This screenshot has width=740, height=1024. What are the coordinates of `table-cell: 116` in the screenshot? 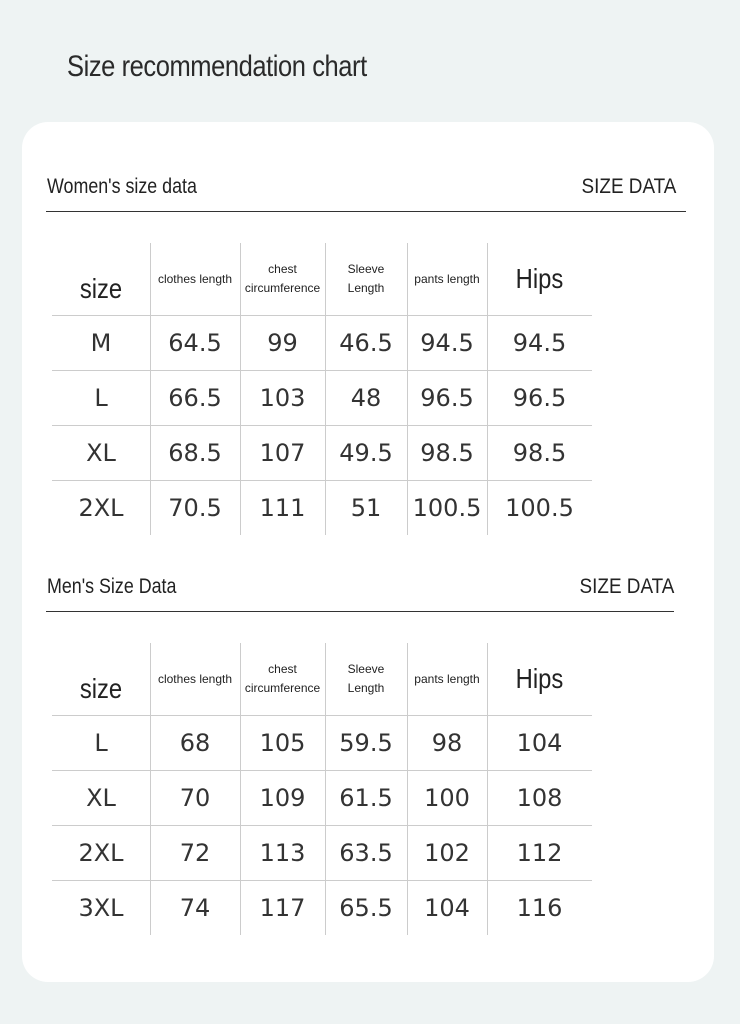 It's located at (539, 907).